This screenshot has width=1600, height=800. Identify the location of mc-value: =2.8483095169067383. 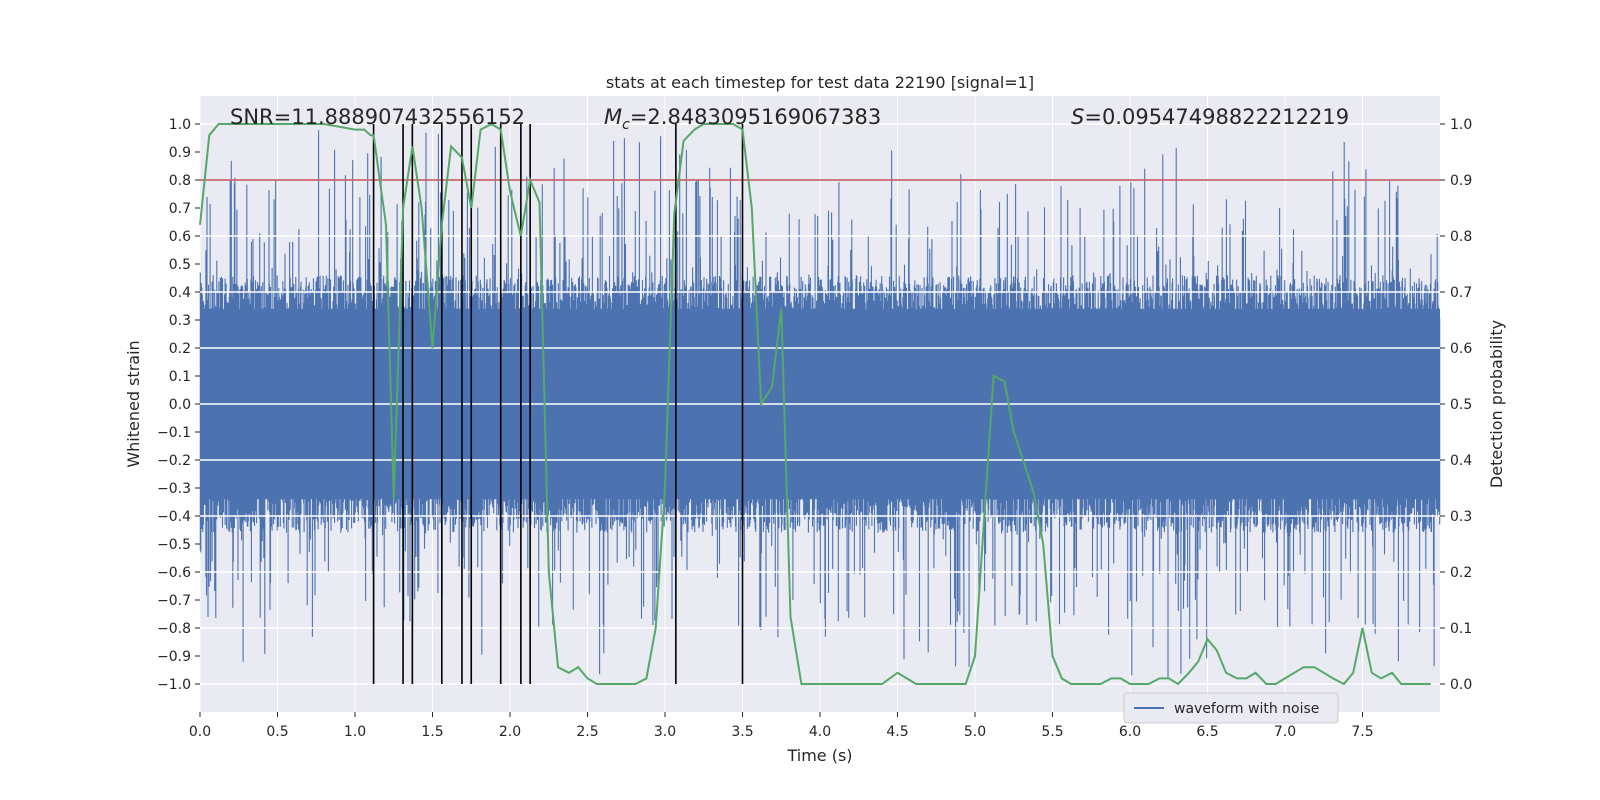
(755, 117).